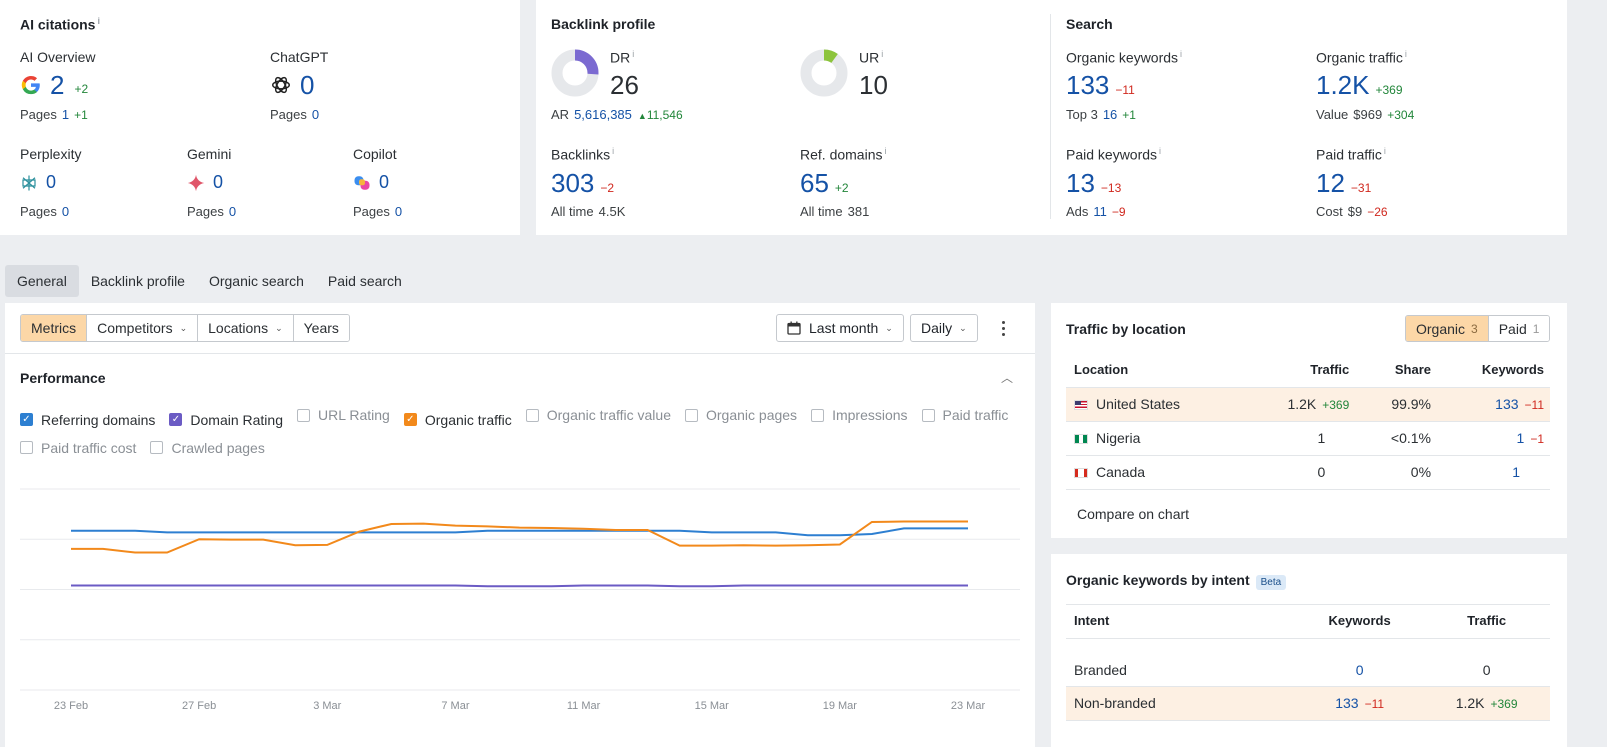  What do you see at coordinates (1308, 472) in the screenshot?
I see `table-row: Canada 0 0% 1` at bounding box center [1308, 472].